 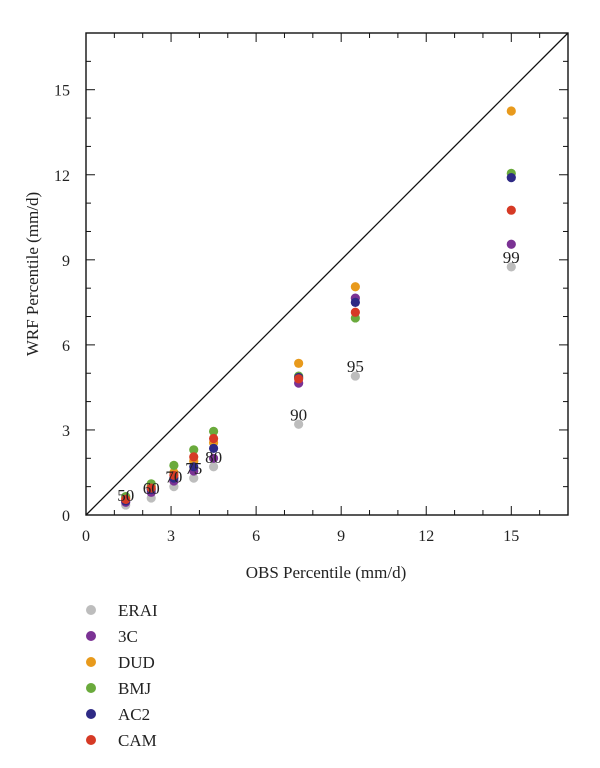 I want to click on y-tick-label: 9, so click(x=66, y=261).